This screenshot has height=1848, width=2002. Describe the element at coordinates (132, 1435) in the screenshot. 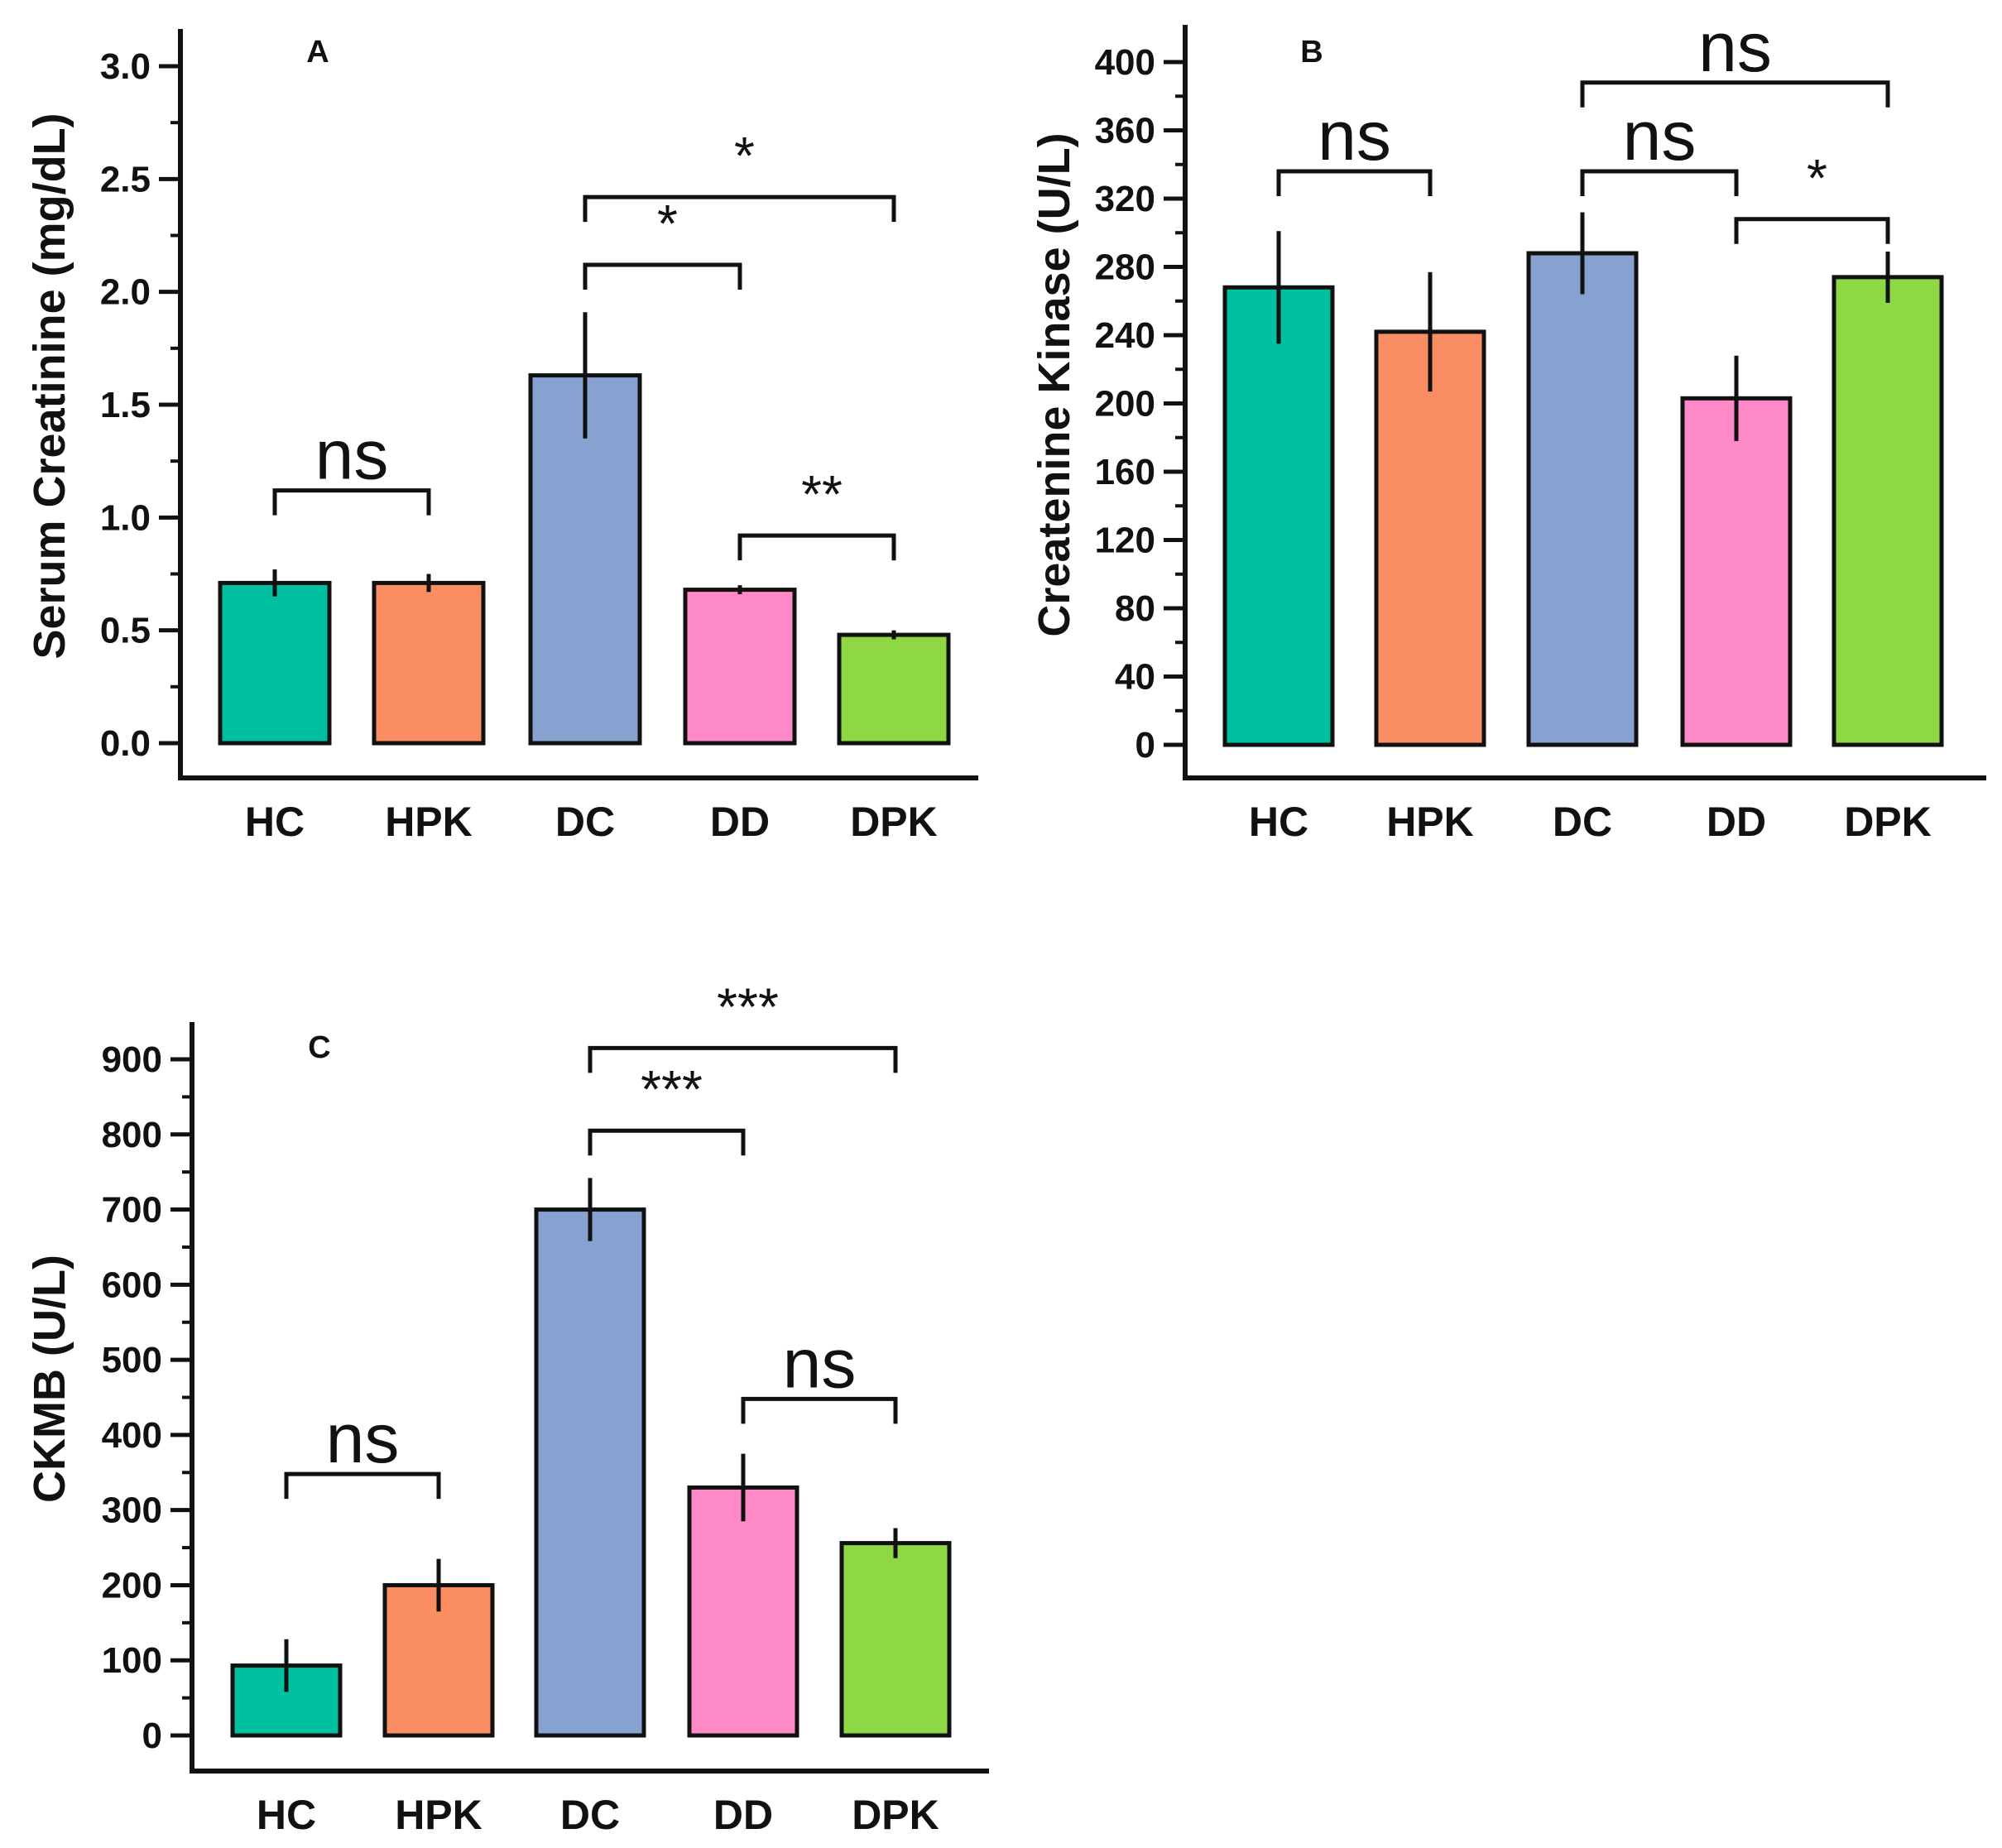

I see `panel-c-tick-label: 400` at that location.